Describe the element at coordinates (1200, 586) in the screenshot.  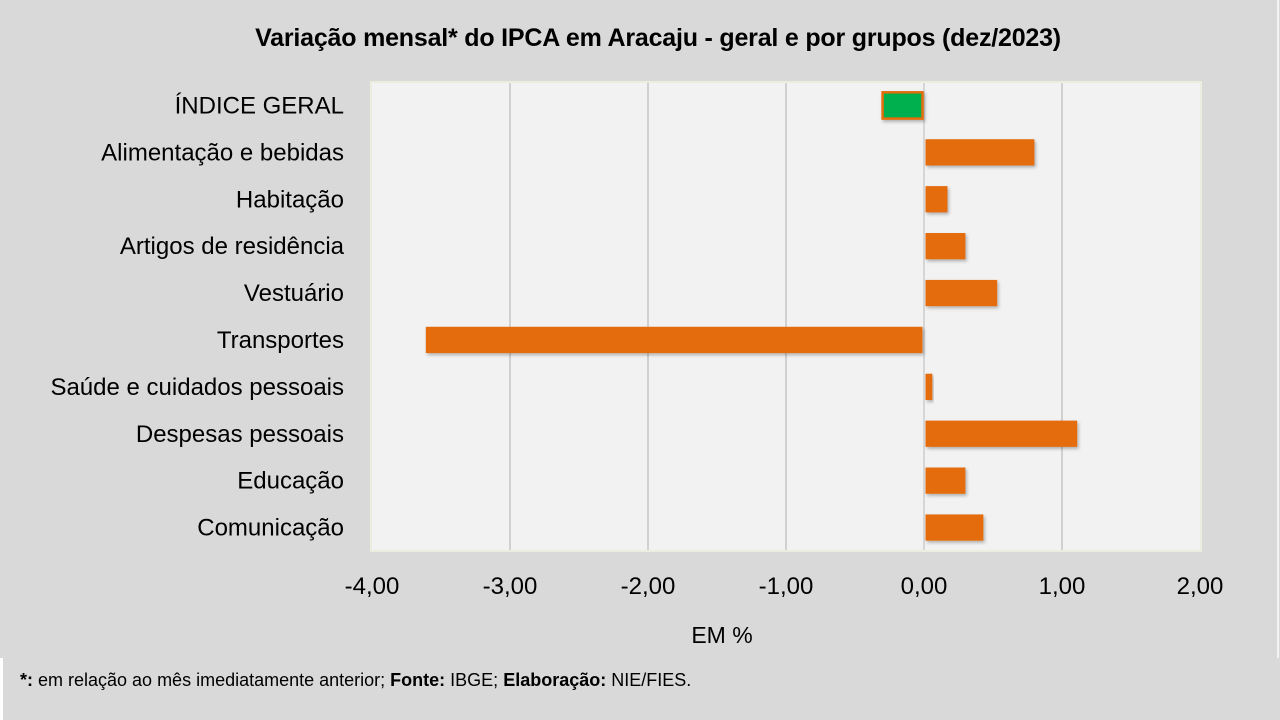
I see `x-tick-label: 2,00` at that location.